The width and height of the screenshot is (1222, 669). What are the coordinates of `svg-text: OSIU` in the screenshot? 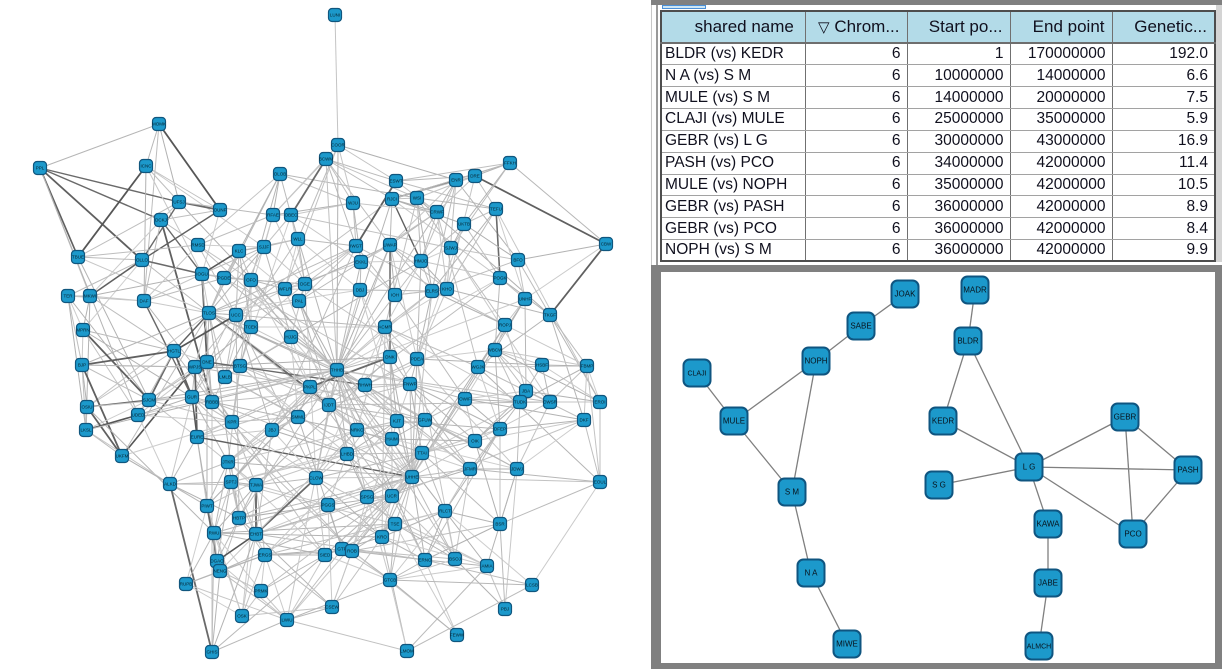 It's located at (86, 407).